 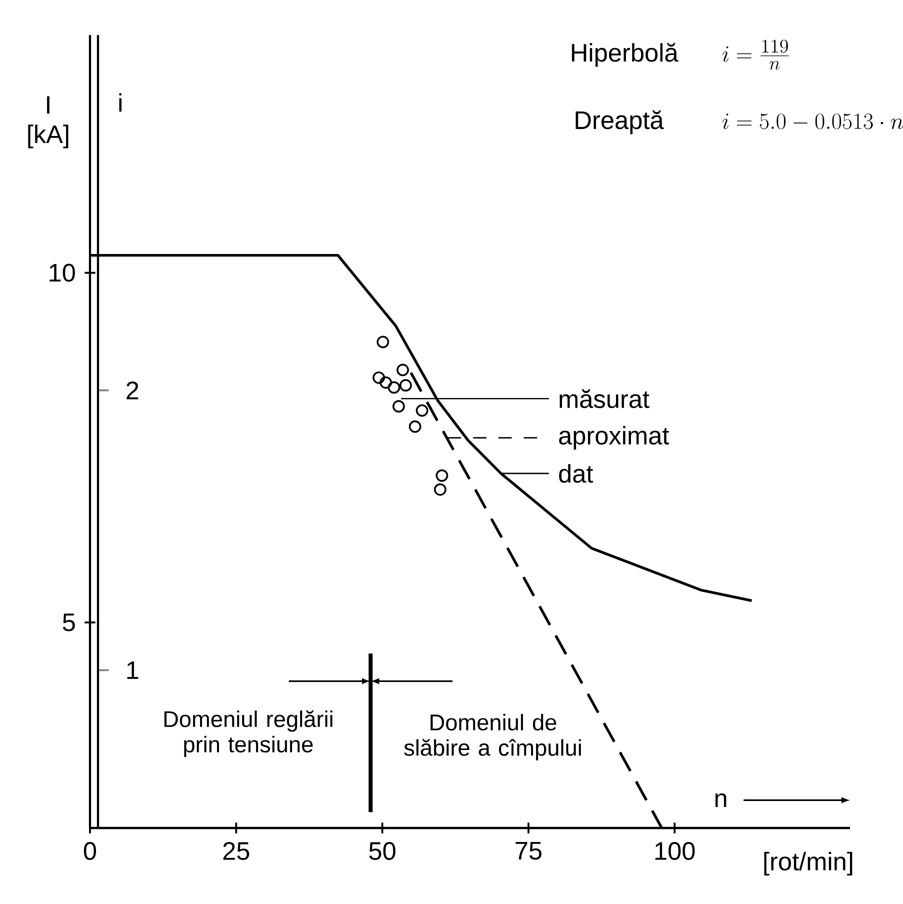 What do you see at coordinates (48, 122) in the screenshot?
I see `y-axis-title: I [kA]` at bounding box center [48, 122].